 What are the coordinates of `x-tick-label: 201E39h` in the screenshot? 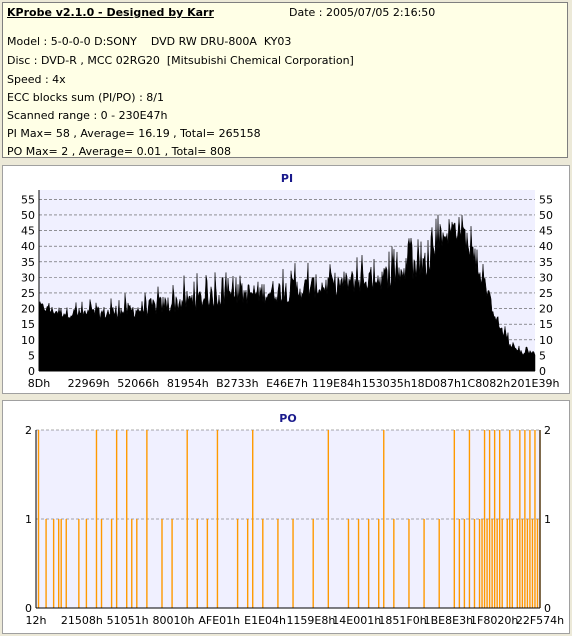 It's located at (535, 383).